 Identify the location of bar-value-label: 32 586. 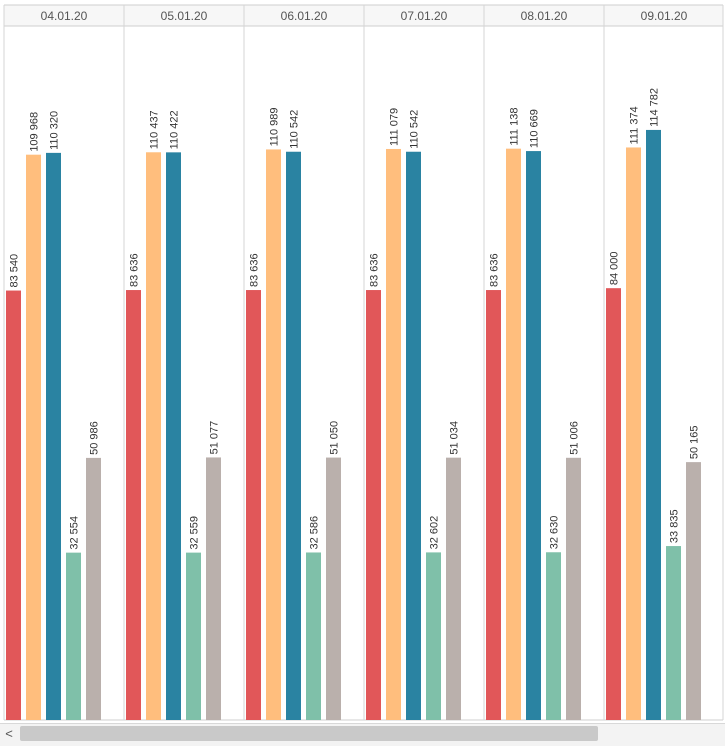
(315, 533).